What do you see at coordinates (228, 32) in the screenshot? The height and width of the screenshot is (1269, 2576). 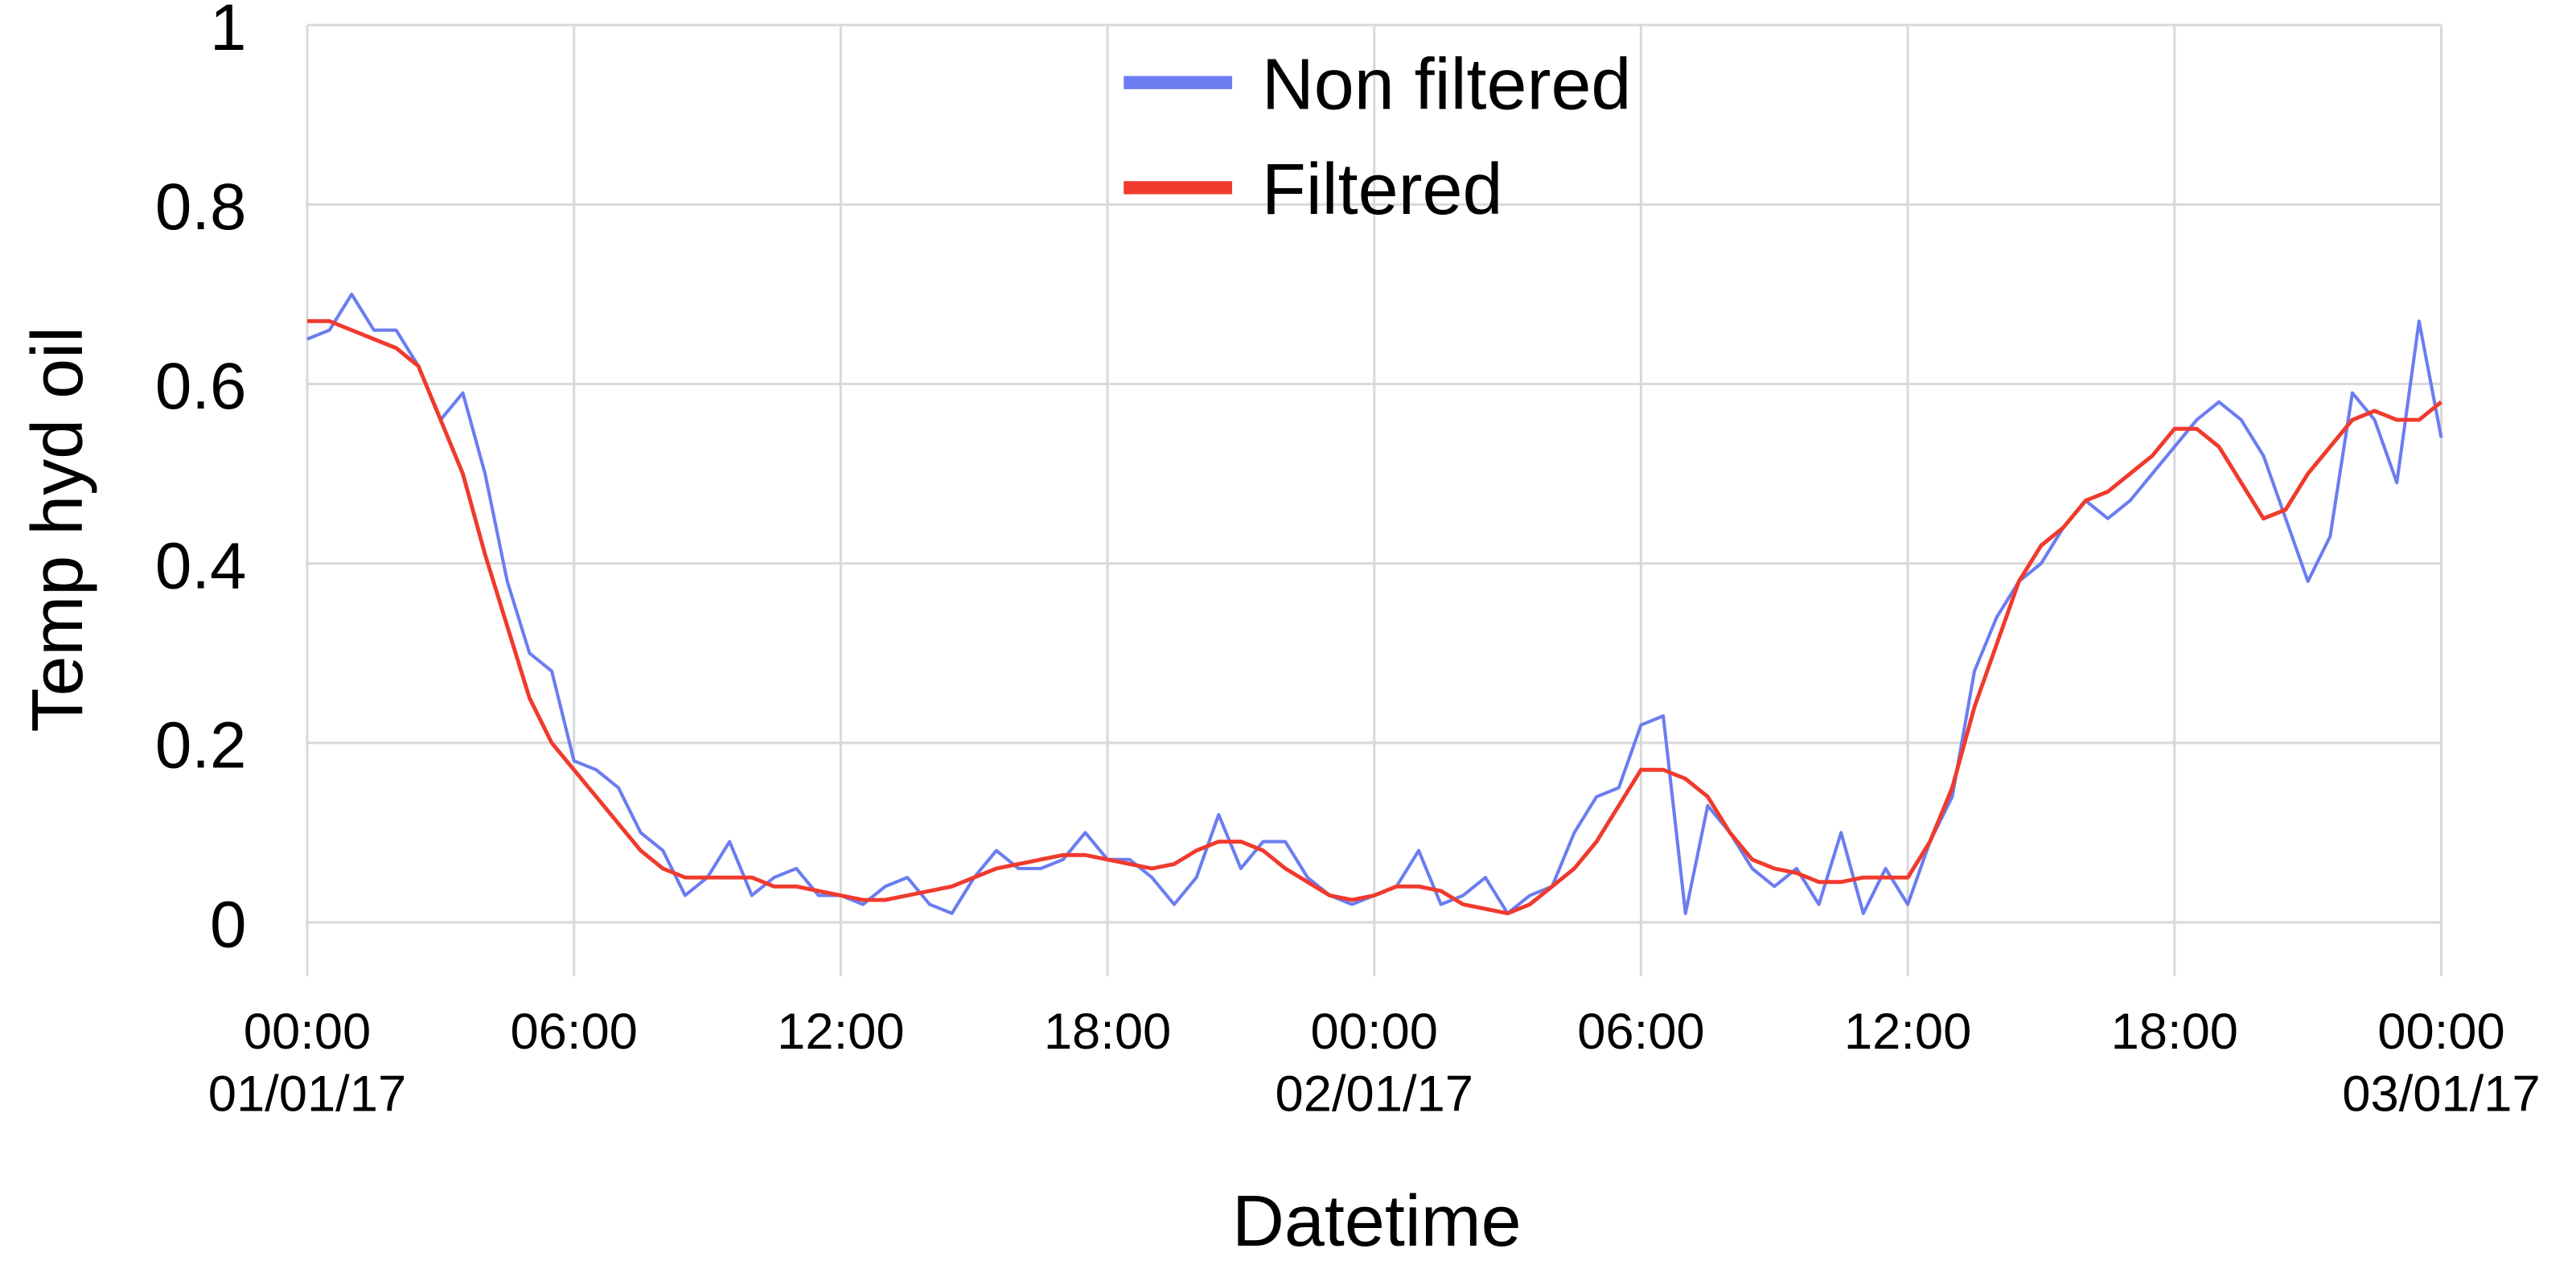 I see `y-tick-label: 1` at bounding box center [228, 32].